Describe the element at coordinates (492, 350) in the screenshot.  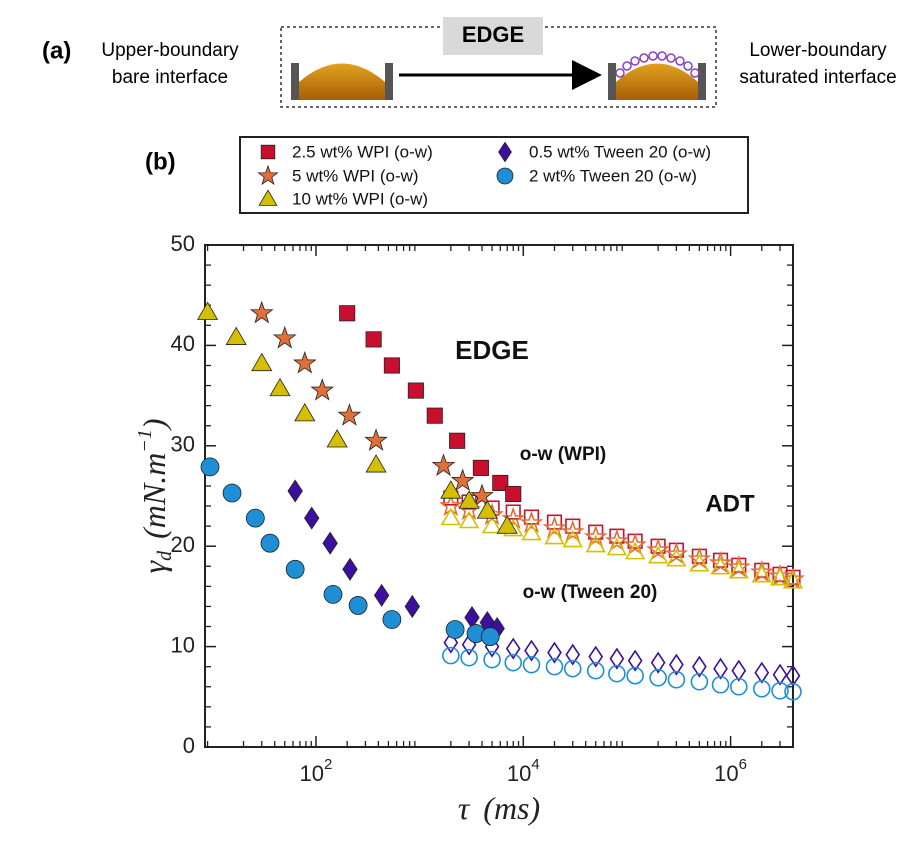
I see `annotation: EDGE` at that location.